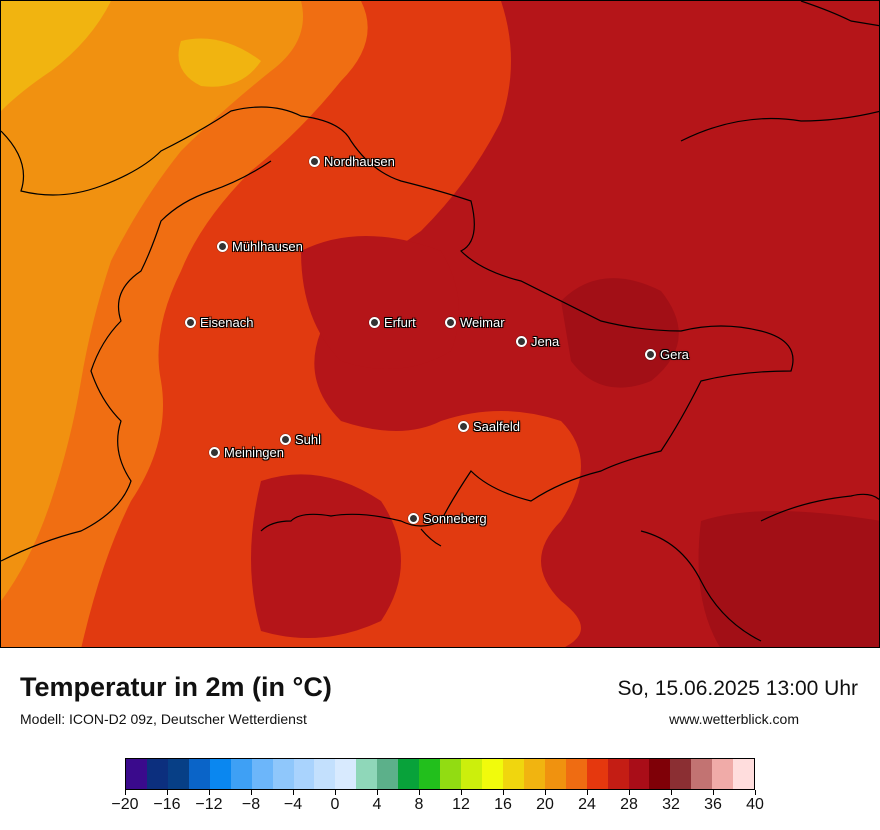  Describe the element at coordinates (359, 161) in the screenshot. I see `city-label: Nordhausen` at that location.